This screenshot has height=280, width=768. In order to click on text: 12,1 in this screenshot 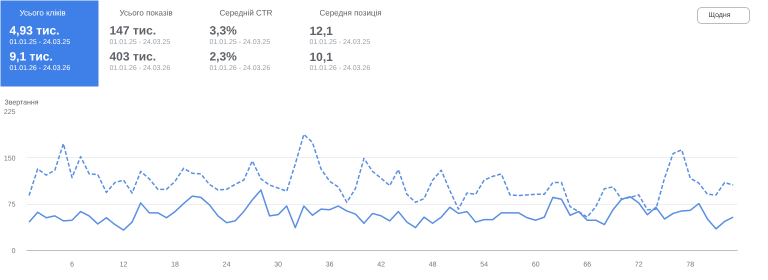, I will do `click(322, 31)`.